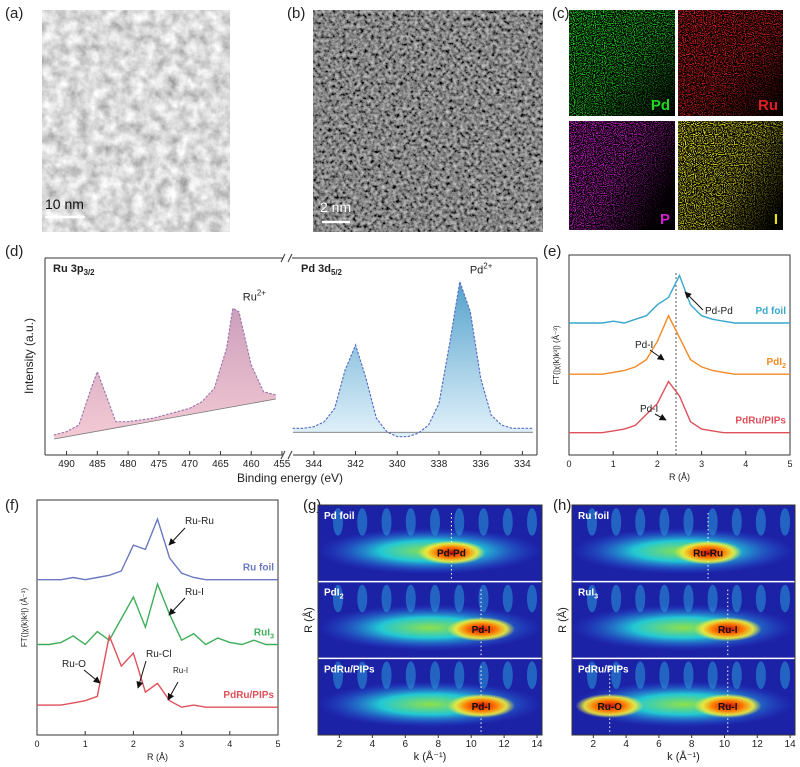 The width and height of the screenshot is (800, 767). I want to click on x-tick-label: 3, so click(701, 464).